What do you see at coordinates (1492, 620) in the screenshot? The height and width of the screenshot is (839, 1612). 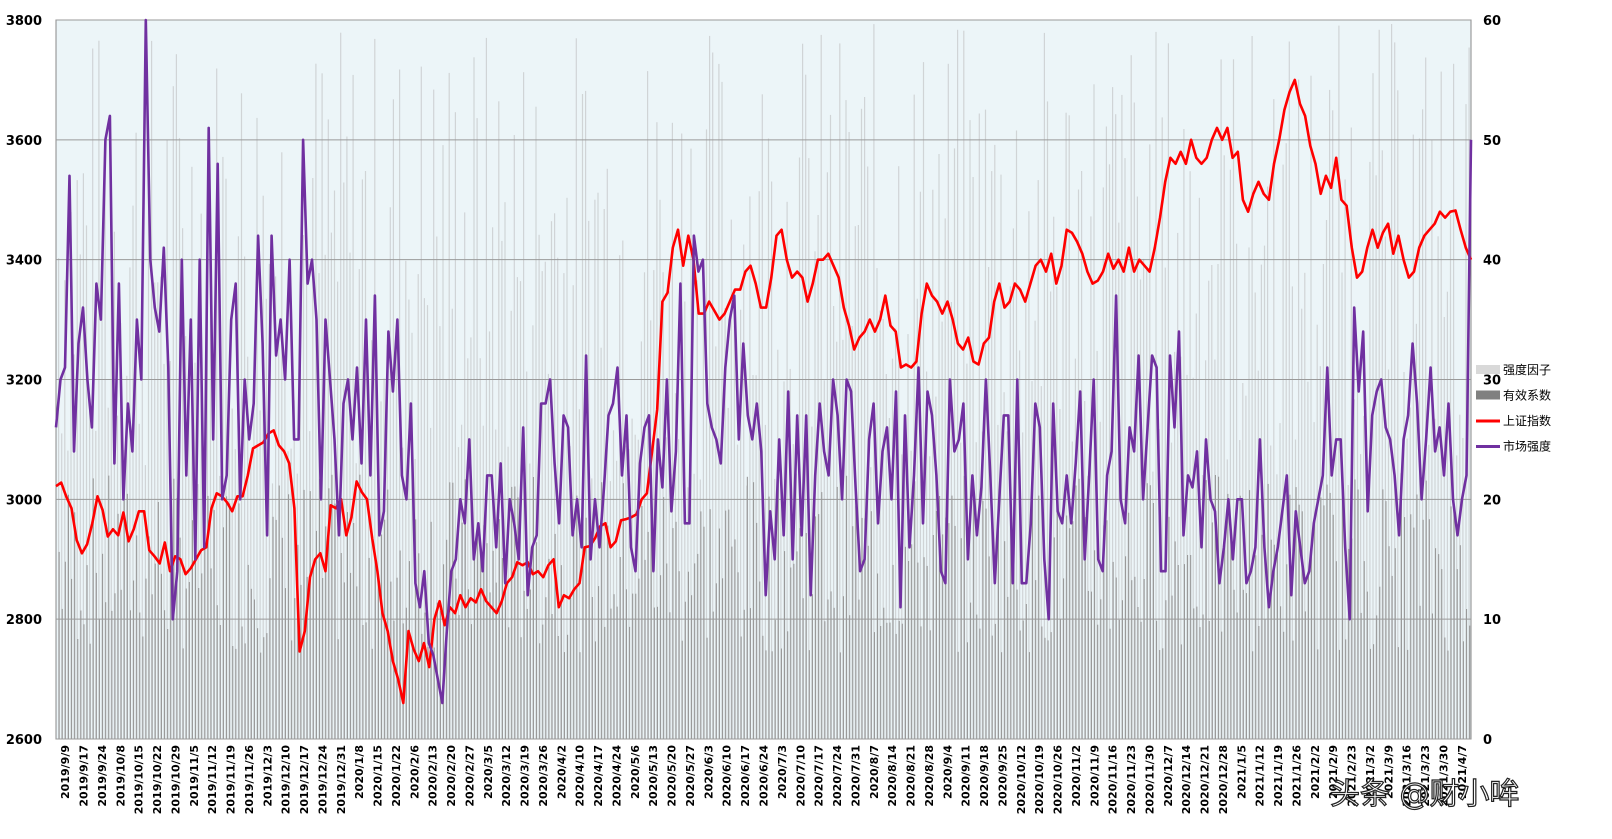 I see `right-tick-label: 10` at bounding box center [1492, 620].